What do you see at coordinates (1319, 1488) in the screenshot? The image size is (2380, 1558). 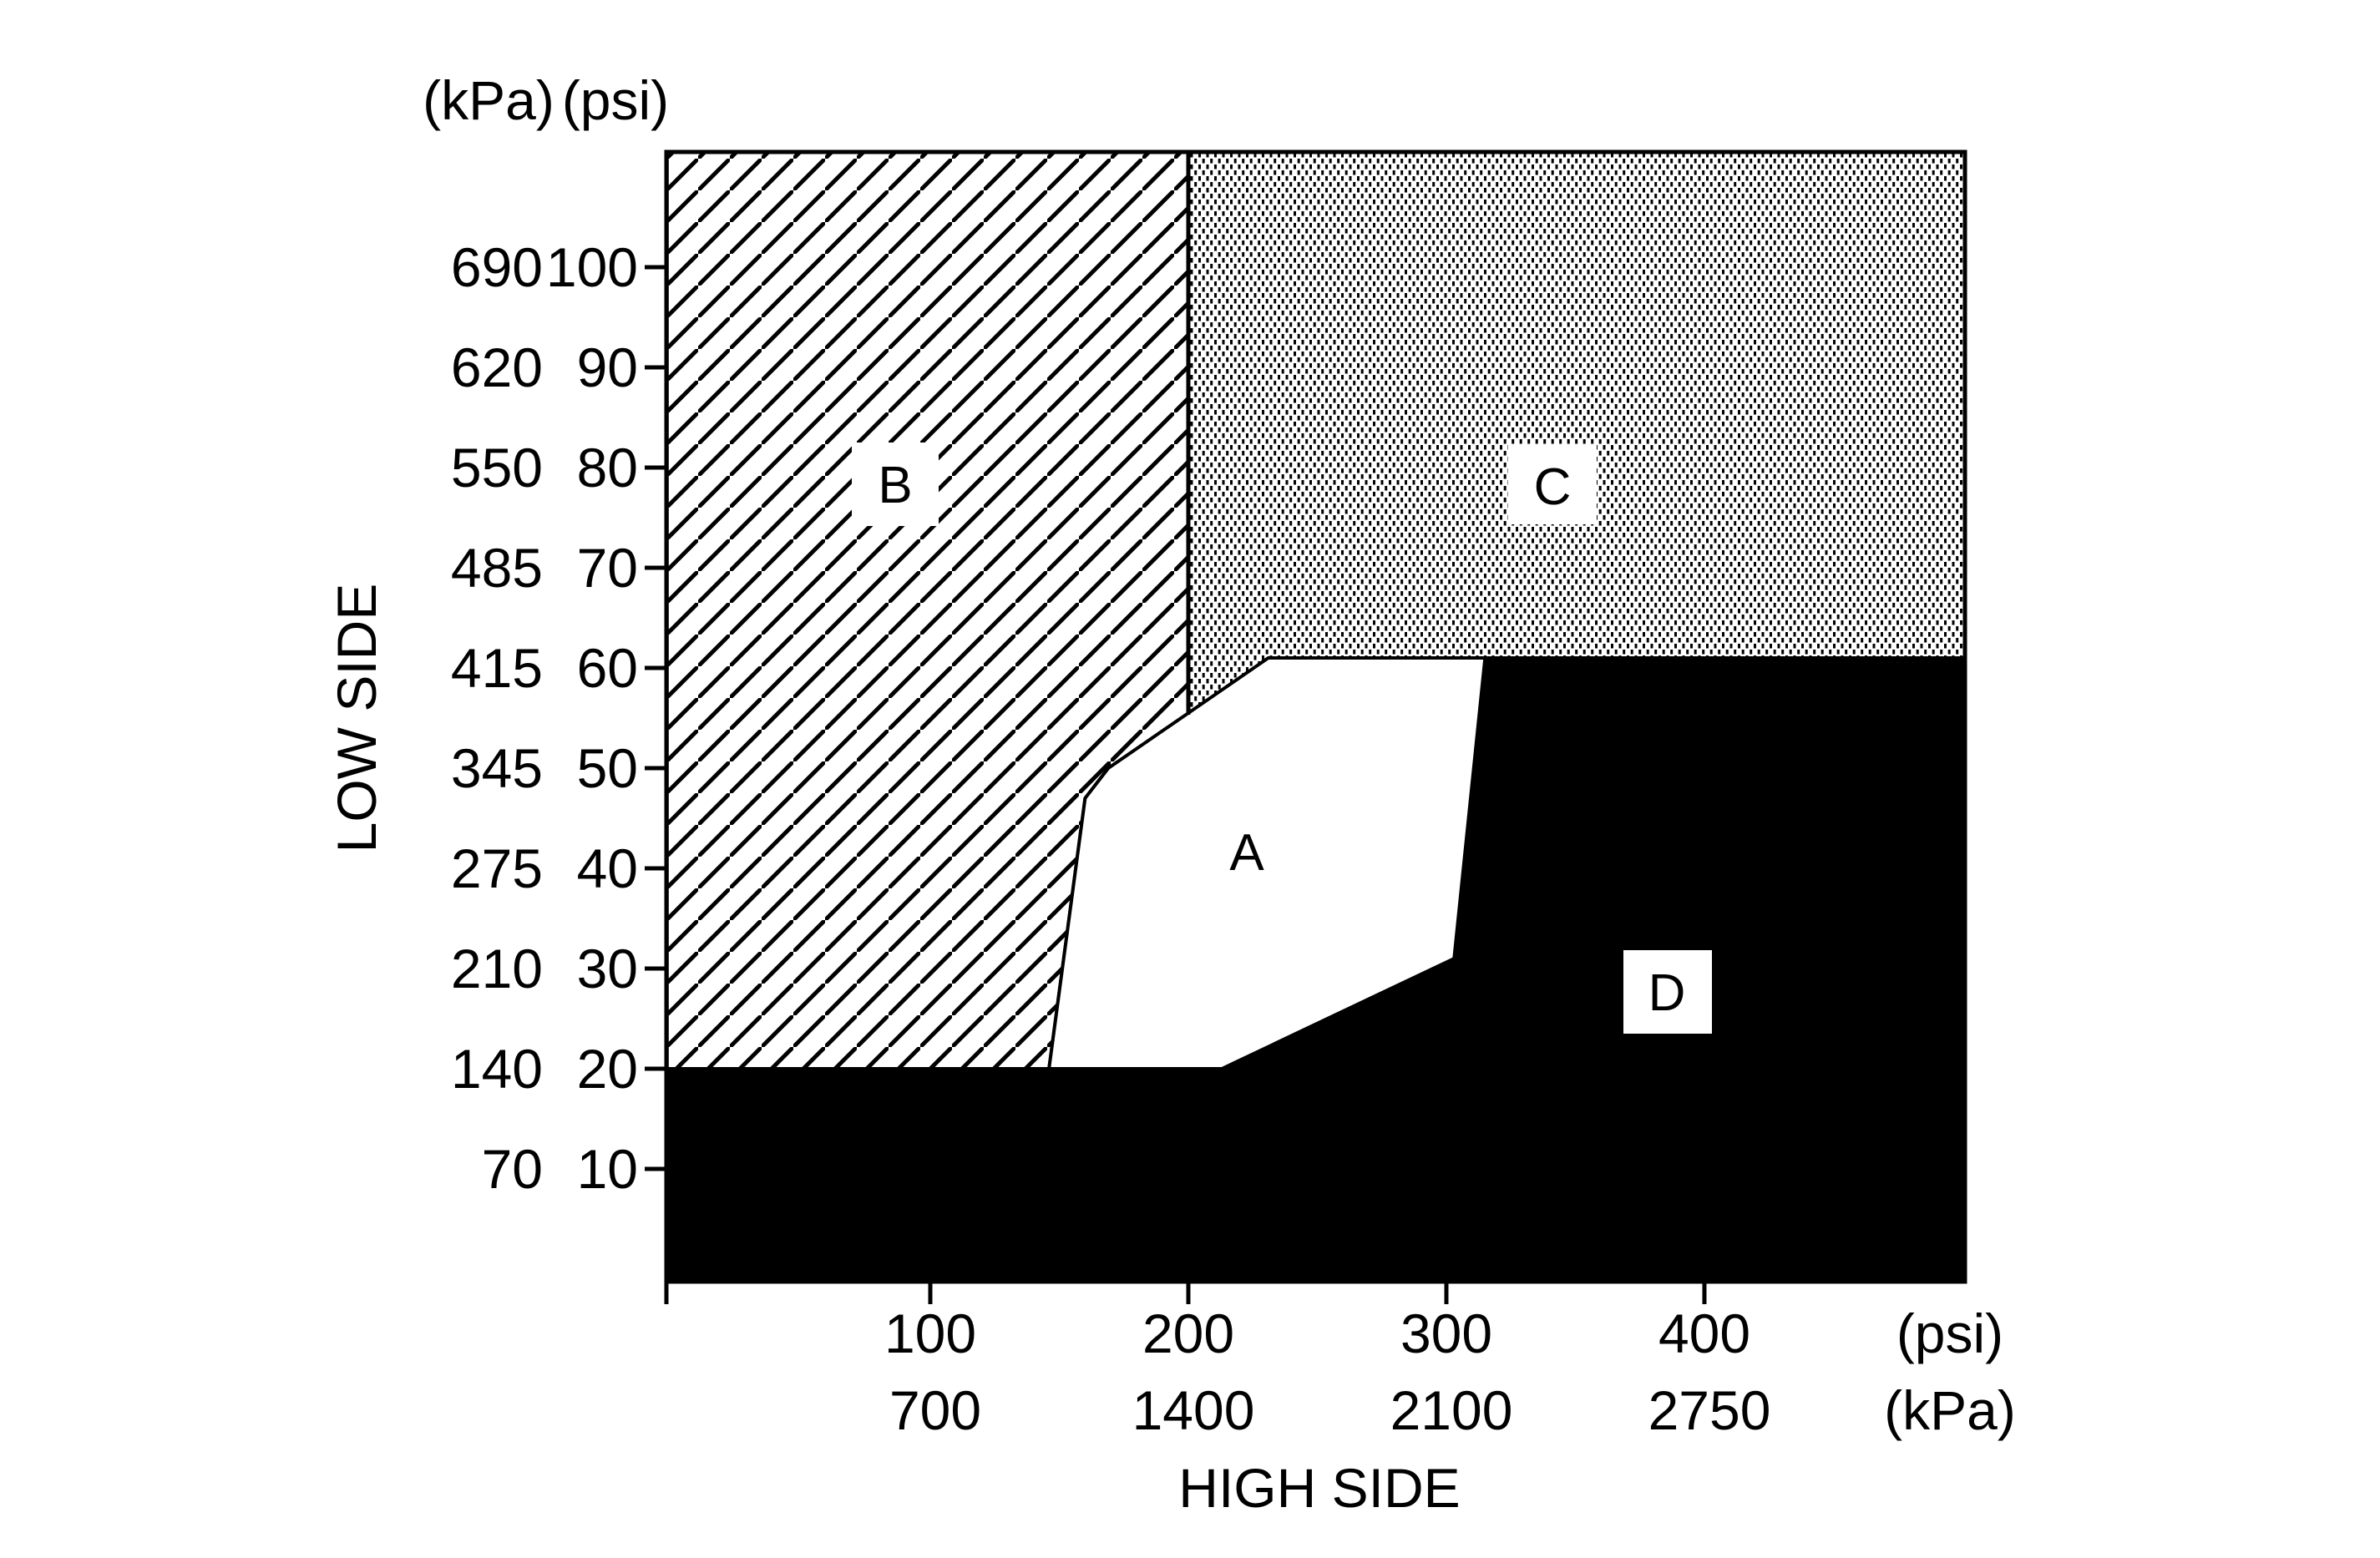 I see `x-axis-title: HIGH SIDE` at bounding box center [1319, 1488].